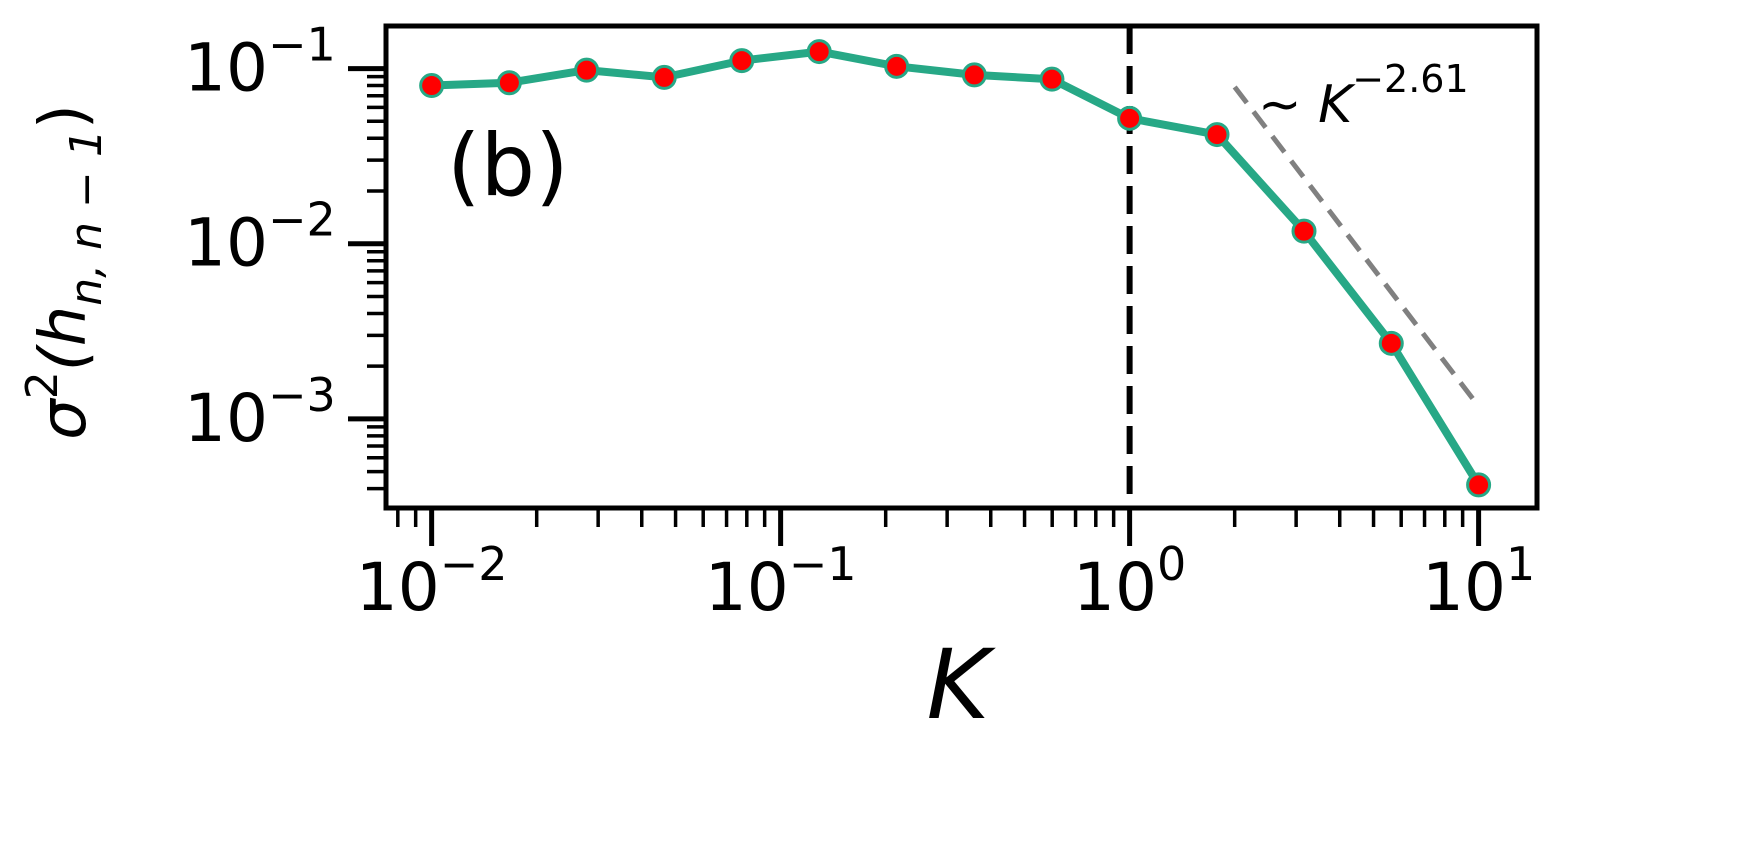 The image size is (1759, 859). What do you see at coordinates (64, 418) in the screenshot?
I see `ylabel-base: σ` at bounding box center [64, 418].